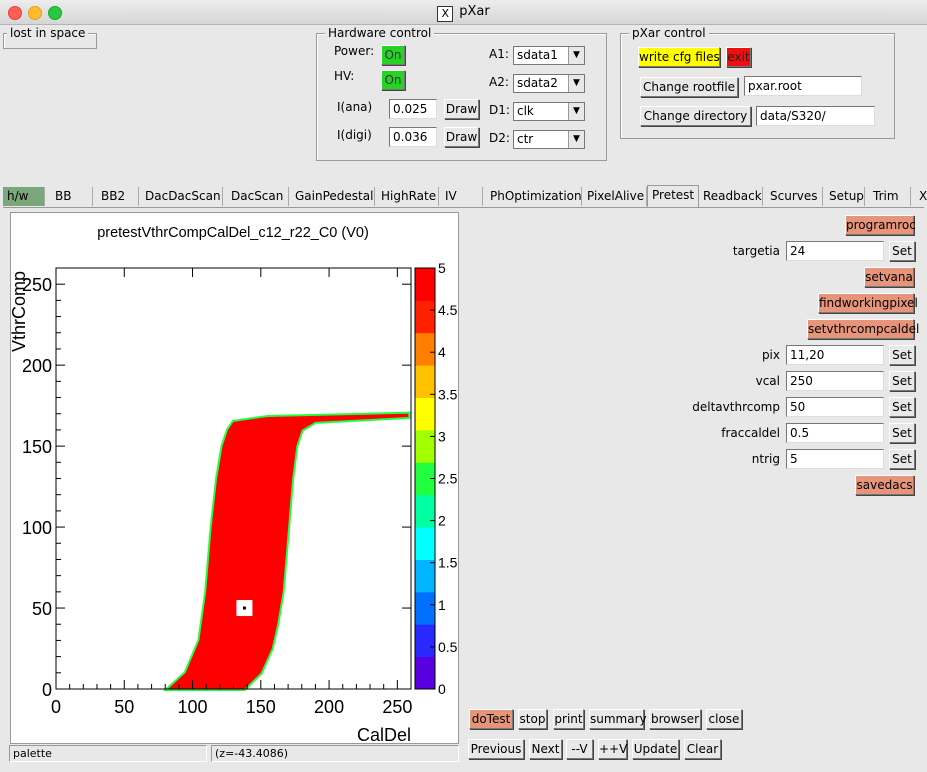 Image resolution: width=927 pixels, height=772 pixels. I want to click on d1-select: clk ▼, so click(549, 111).